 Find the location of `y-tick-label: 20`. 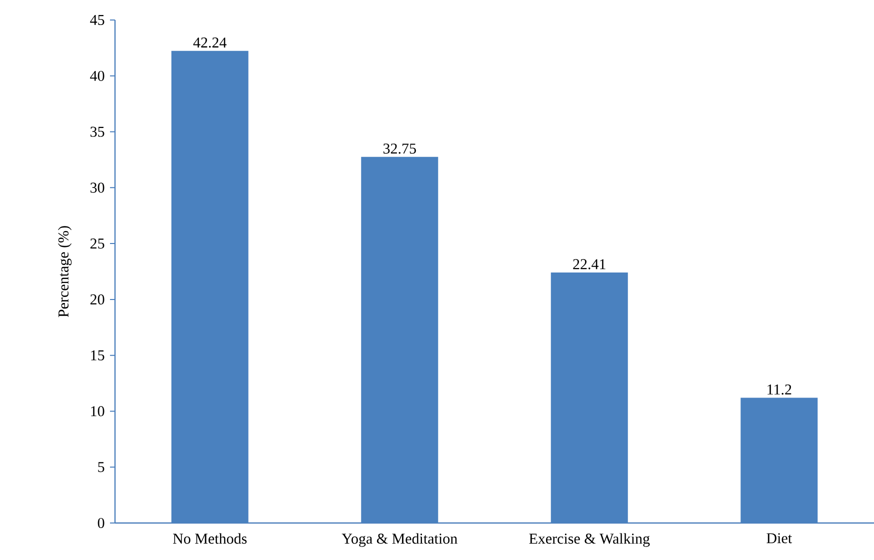

y-tick-label: 20 is located at coordinates (97, 299).